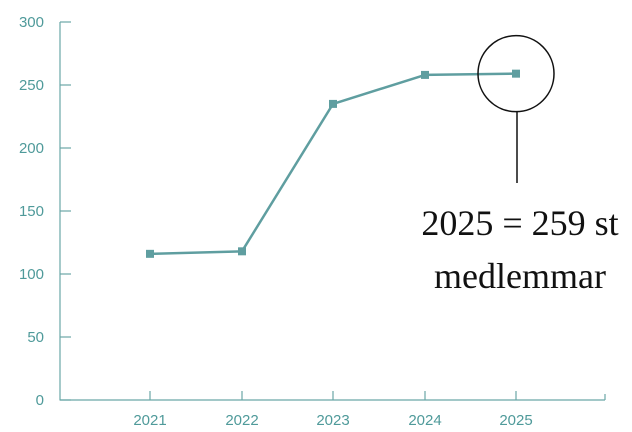  Describe the element at coordinates (333, 410) in the screenshot. I see `x-axis-ticks: 2021 2022 2023 2024 2025` at that location.